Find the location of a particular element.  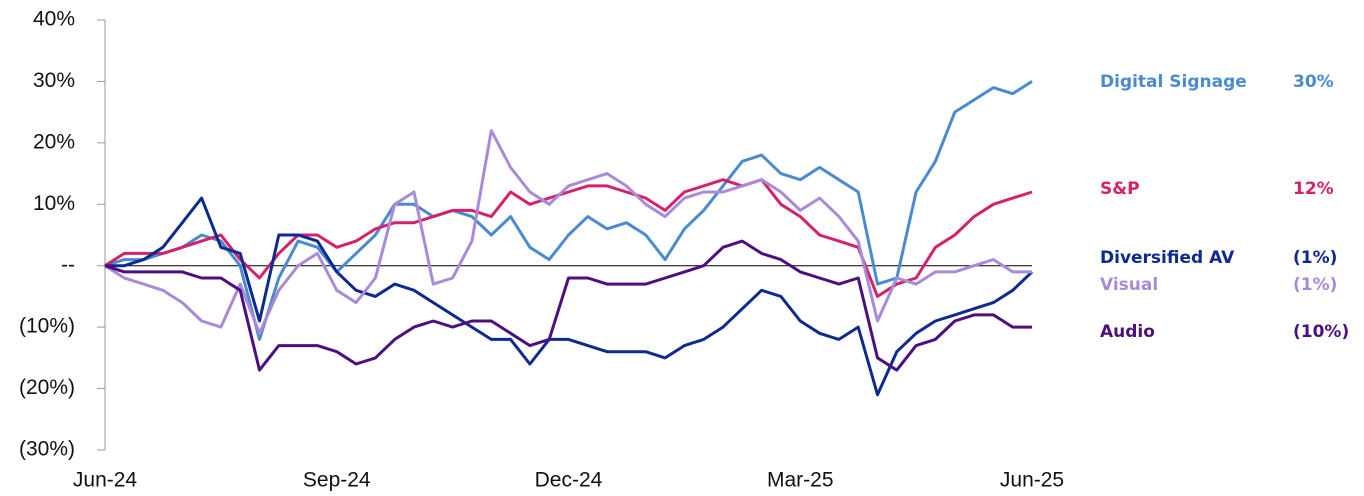

legend-name: Diversified AV is located at coordinates (1167, 258).